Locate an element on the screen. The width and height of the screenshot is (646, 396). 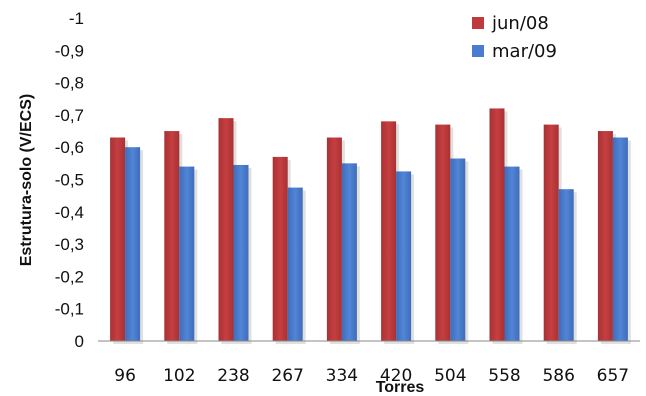
y-tick-label: -0,6 is located at coordinates (69, 147).